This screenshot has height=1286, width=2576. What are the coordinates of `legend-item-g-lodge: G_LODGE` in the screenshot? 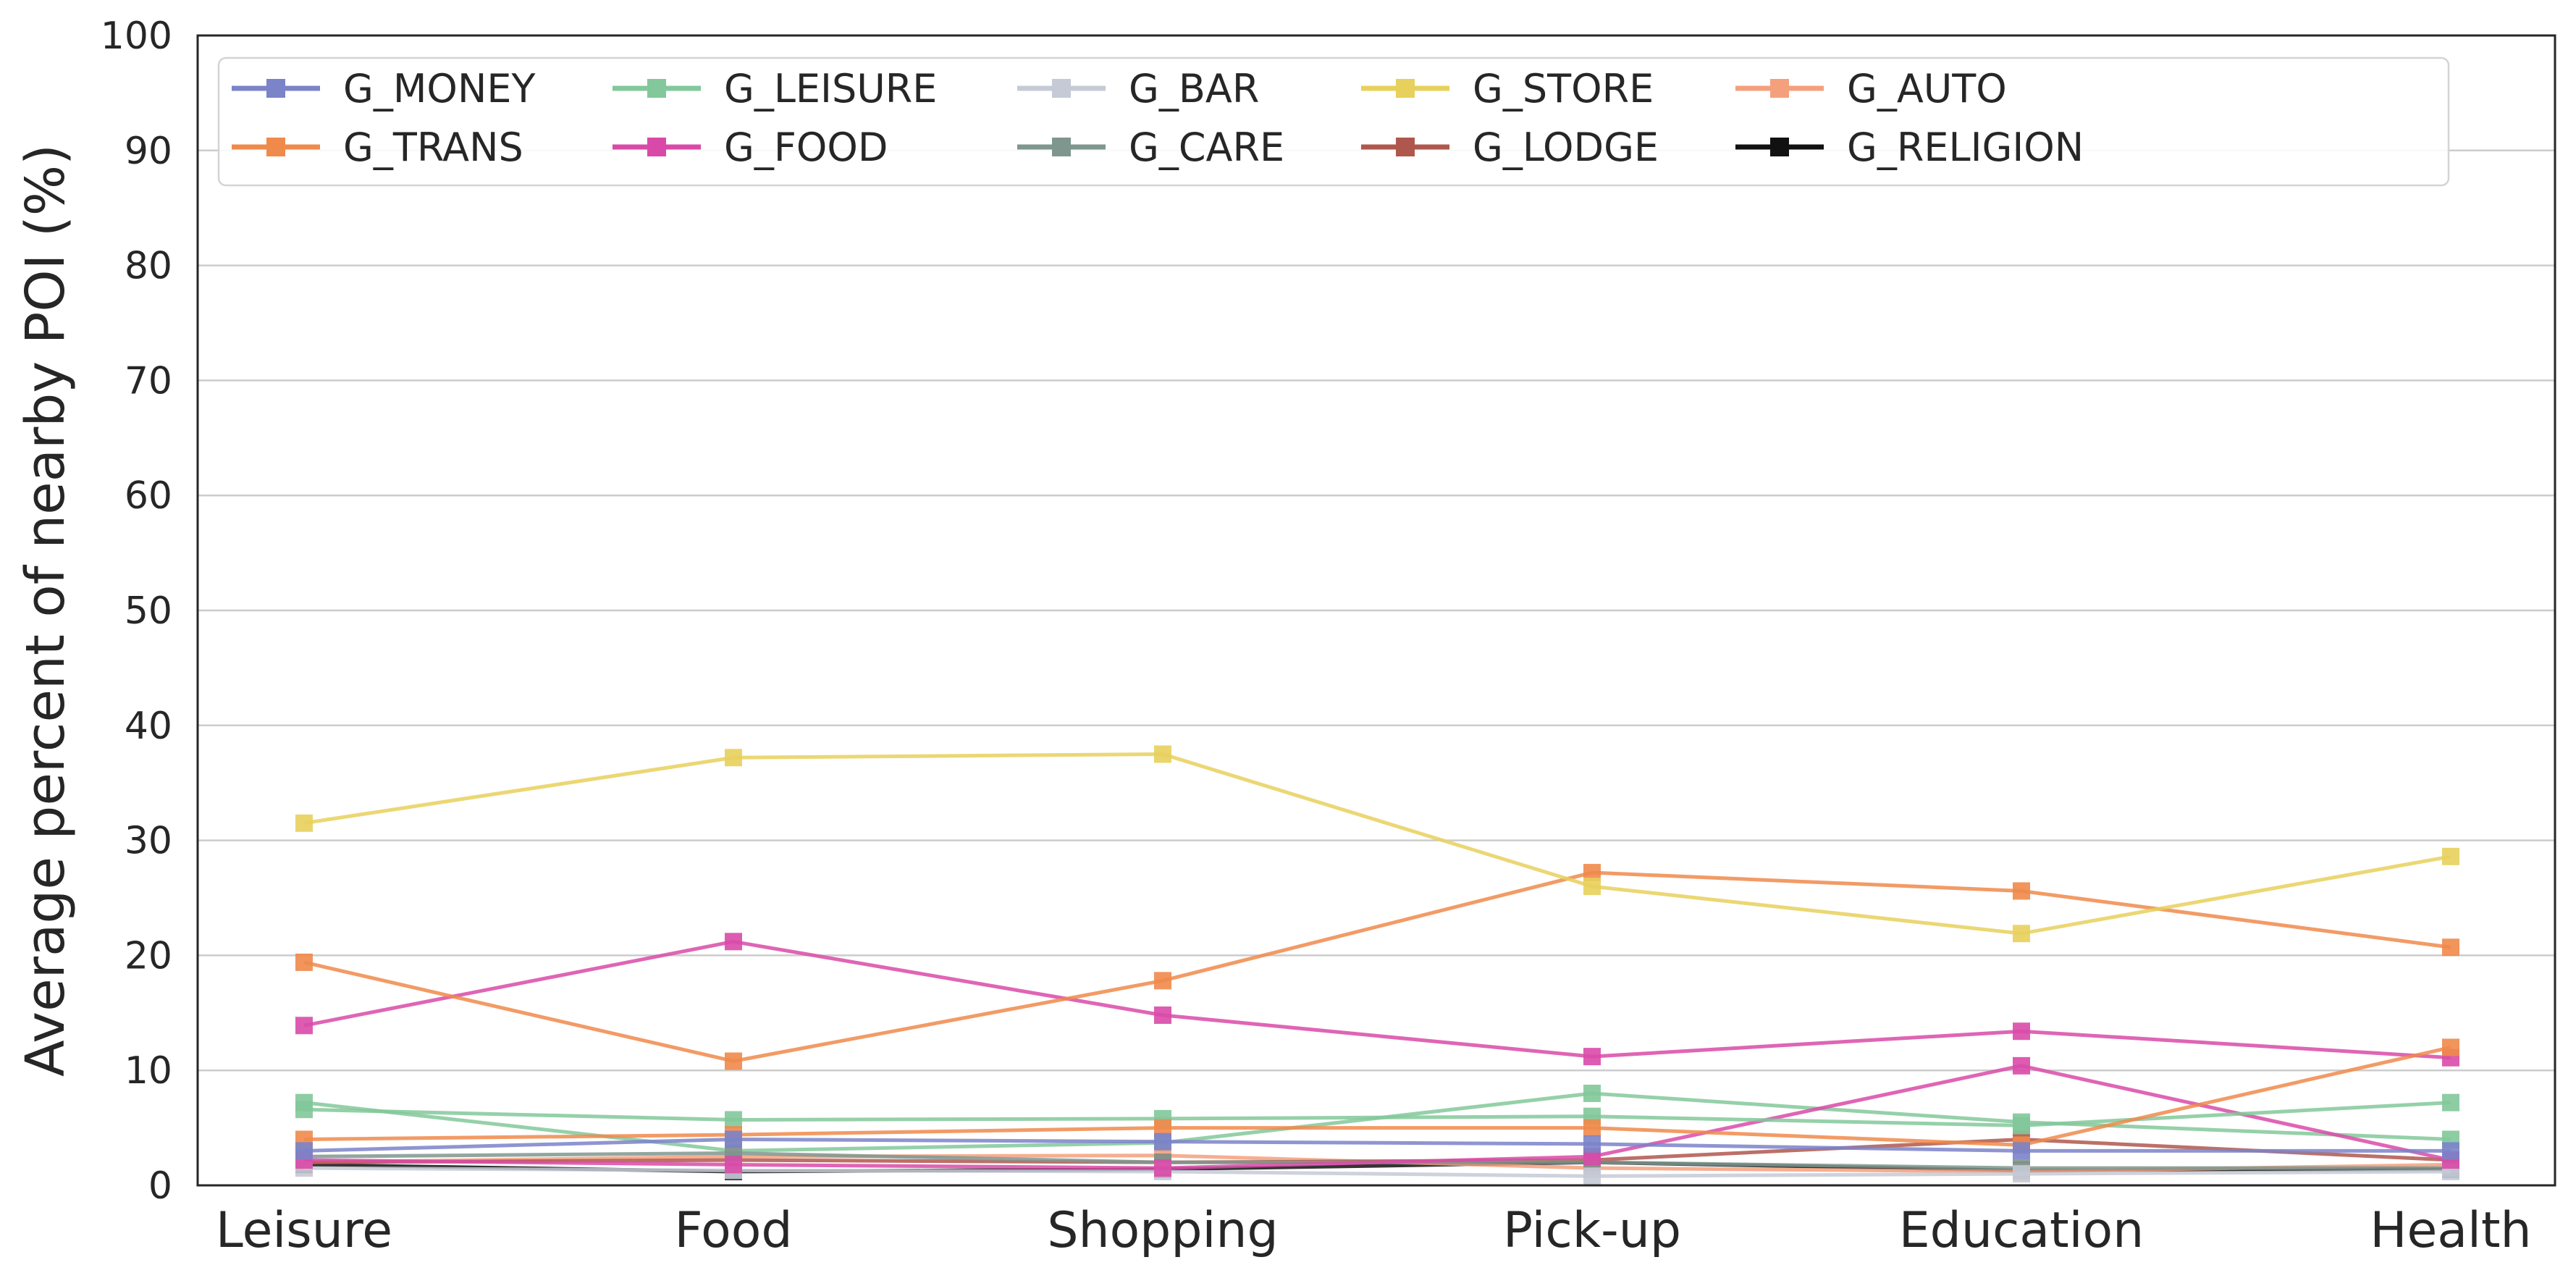 It's located at (1510, 147).